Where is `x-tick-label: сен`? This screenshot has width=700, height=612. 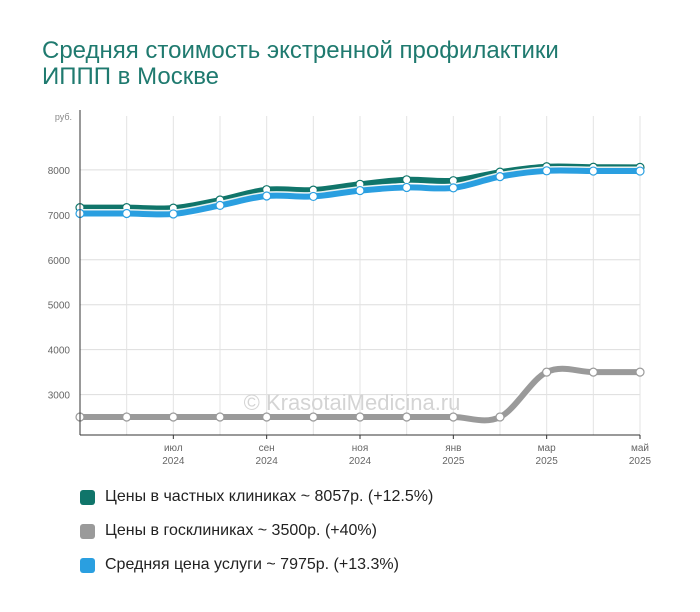
x-tick-label: сен is located at coordinates (267, 448).